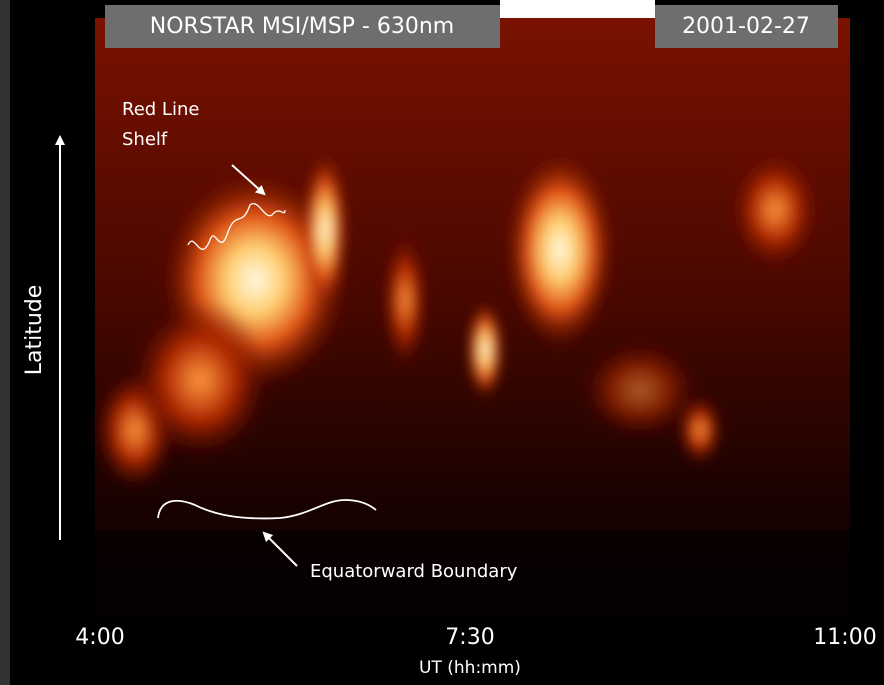 This screenshot has width=884, height=685. I want to click on y-axis-label: Latitude, so click(34, 330).